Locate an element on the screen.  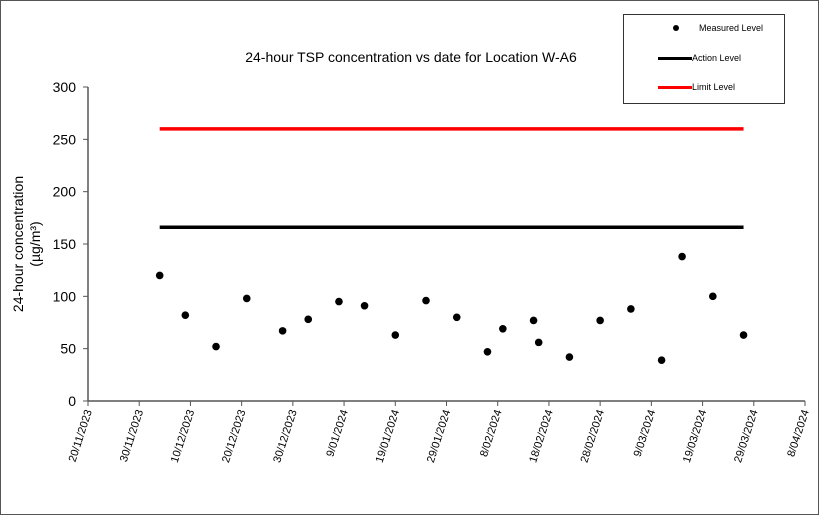
x-tick-label: 20/12/2023 is located at coordinates (234, 436).